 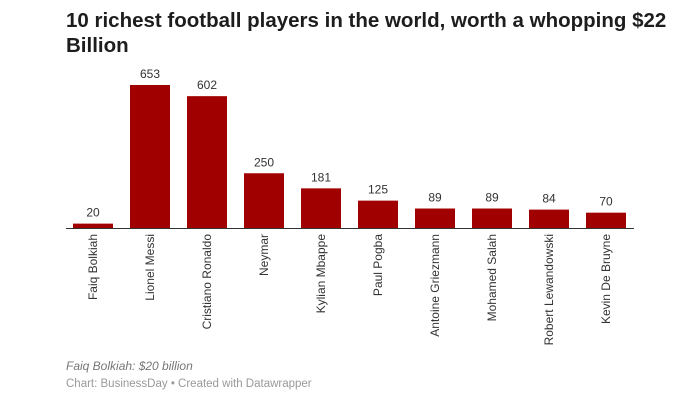 I want to click on category-label: Antoine Griezmann, so click(x=435, y=285).